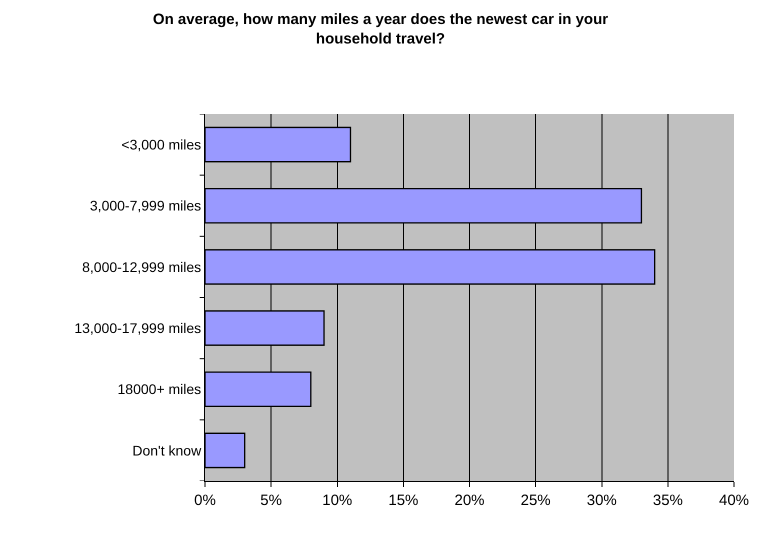 This screenshot has height=537, width=761. Describe the element at coordinates (205, 500) in the screenshot. I see `x-tick-label: 0%` at that location.